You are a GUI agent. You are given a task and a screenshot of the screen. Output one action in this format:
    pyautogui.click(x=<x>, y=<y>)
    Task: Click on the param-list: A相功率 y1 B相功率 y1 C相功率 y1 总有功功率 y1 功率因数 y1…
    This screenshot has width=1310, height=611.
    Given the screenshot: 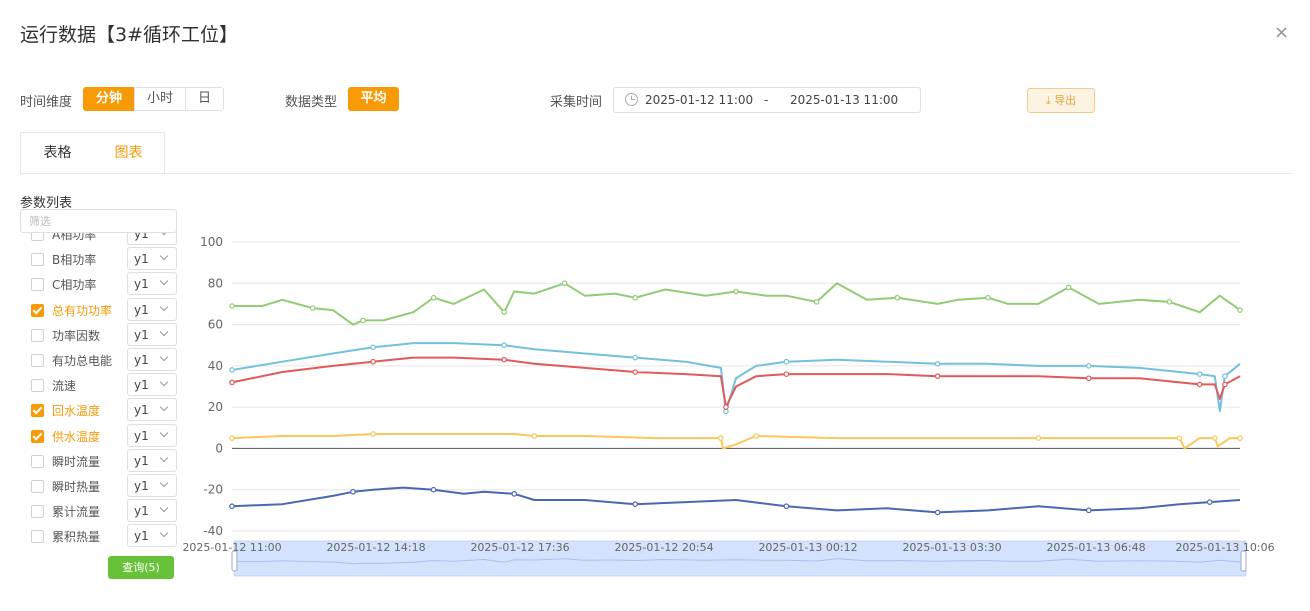 What is the action you would take?
    pyautogui.click(x=105, y=385)
    